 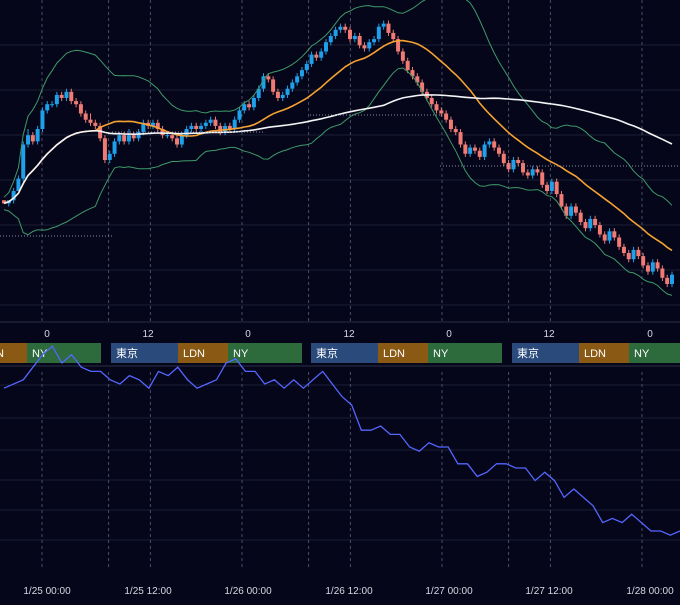 What do you see at coordinates (148, 591) in the screenshot?
I see `date-tick-label: 1/25 12:00` at bounding box center [148, 591].